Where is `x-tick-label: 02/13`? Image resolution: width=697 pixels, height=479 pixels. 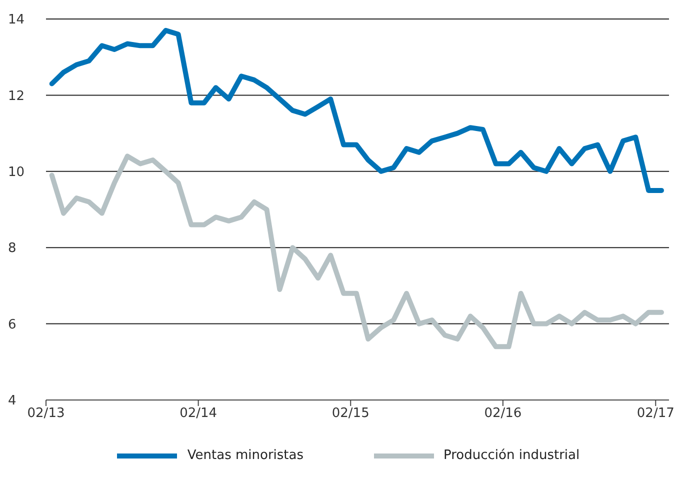
x-tick-label: 02/13 is located at coordinates (46, 414).